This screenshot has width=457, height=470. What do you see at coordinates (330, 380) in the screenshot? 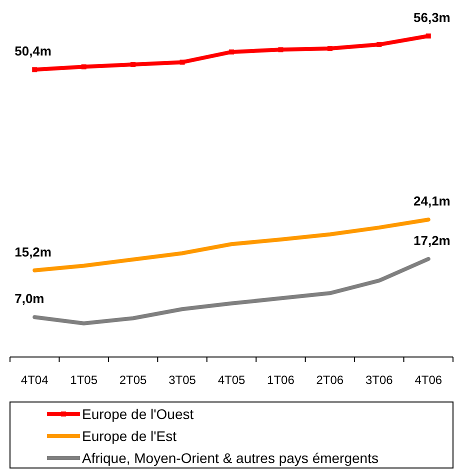
I see `x-tick-label: 2T06` at bounding box center [330, 380].